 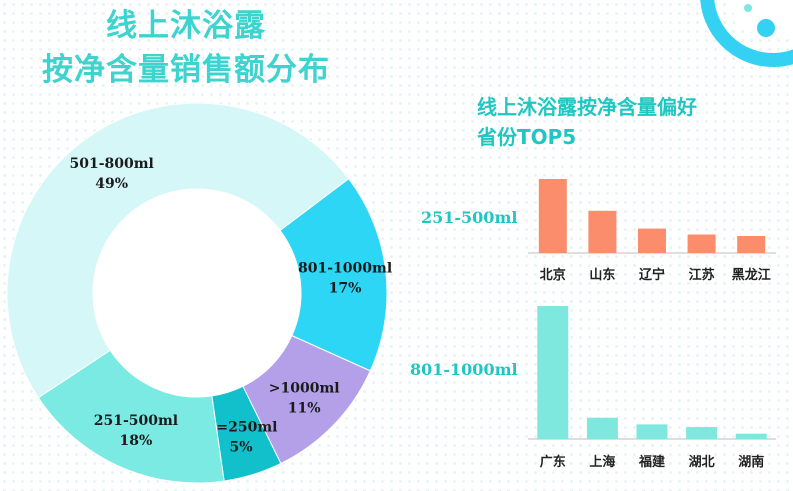 What do you see at coordinates (111, 164) in the screenshot?
I see `slice-label-501-800ml: 501-800ml` at bounding box center [111, 164].